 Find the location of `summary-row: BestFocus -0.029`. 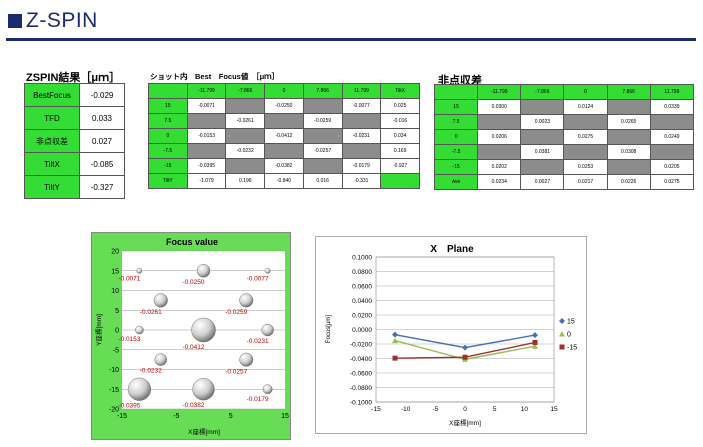

summary-row: BestFocus -0.029 is located at coordinates (74, 95).